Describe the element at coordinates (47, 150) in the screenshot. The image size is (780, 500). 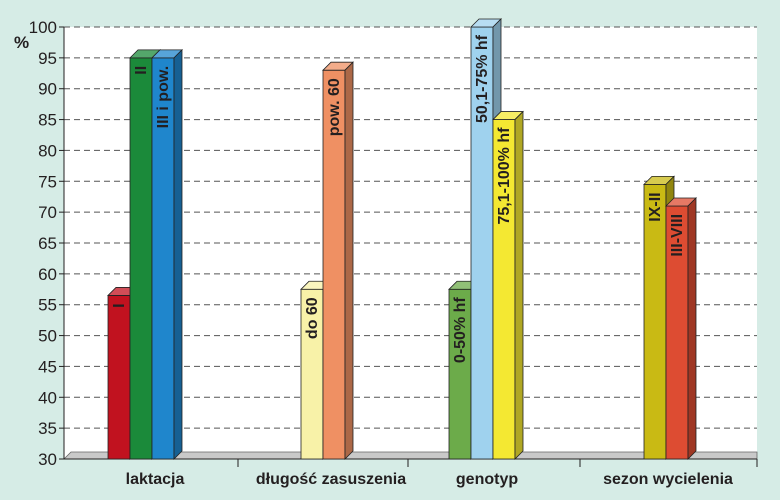
I see `y-tick-label: 80` at that location.